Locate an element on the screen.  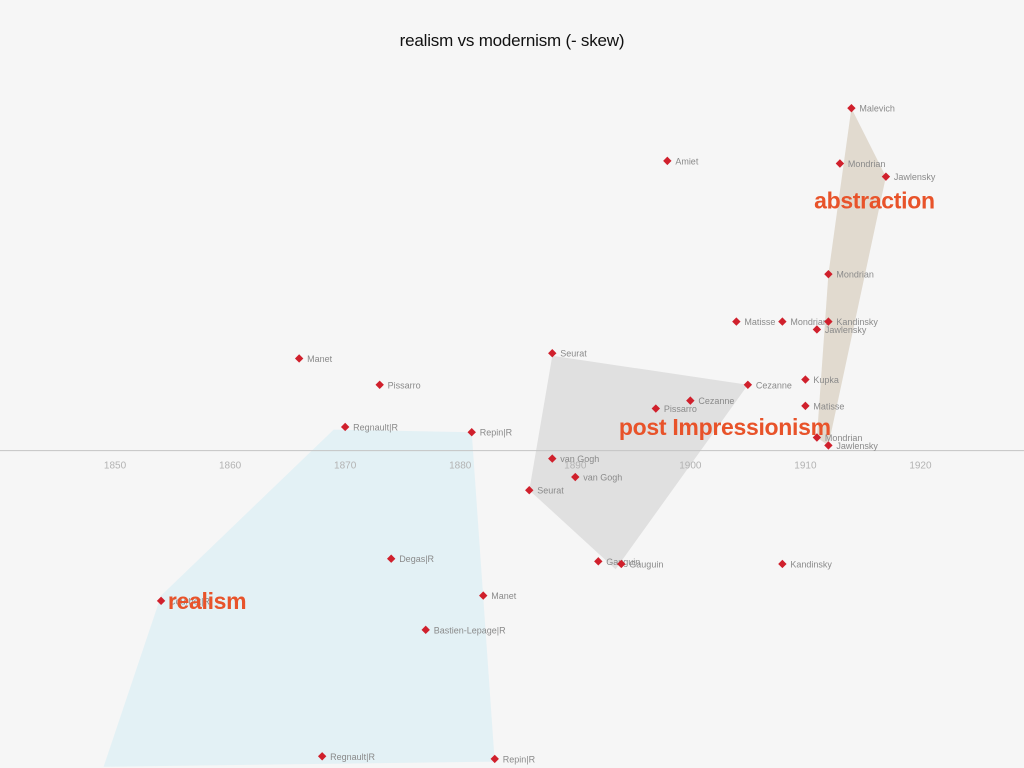
region-post-impressionism is located at coordinates (638, 462).